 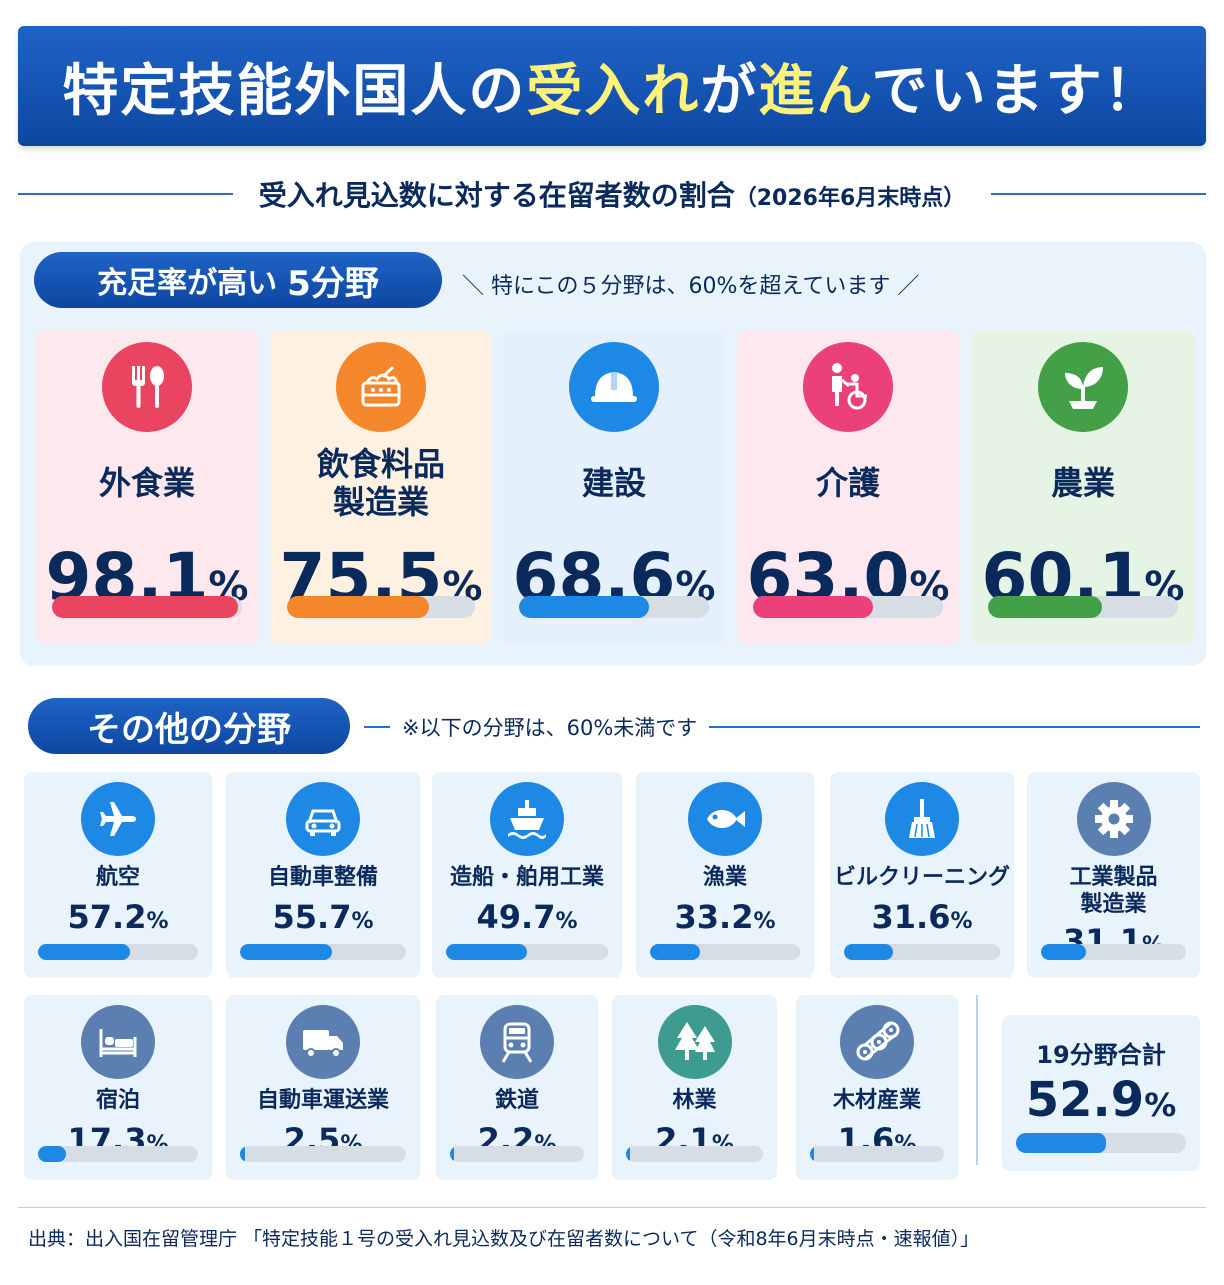 I want to click on other-field-label: 宿泊, so click(x=117, y=1100).